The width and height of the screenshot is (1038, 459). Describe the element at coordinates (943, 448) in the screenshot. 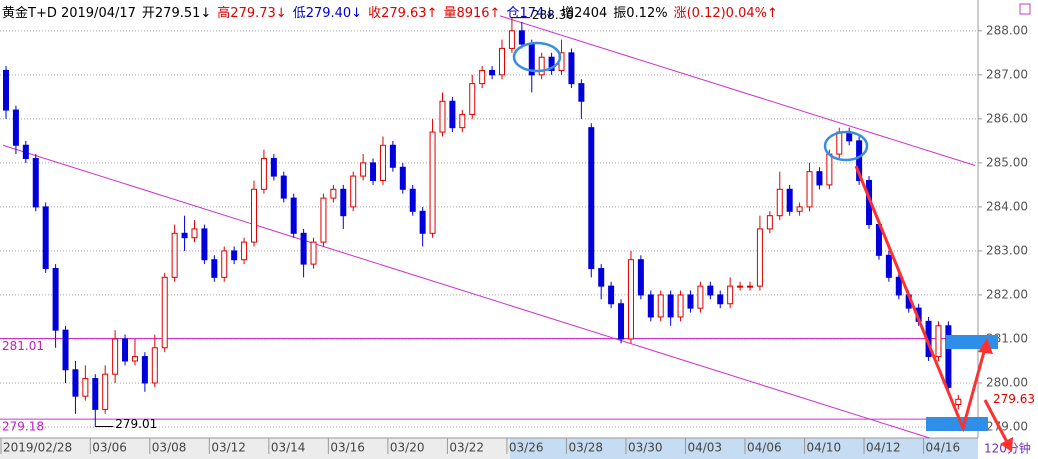

I see `x-tick-label: 04/16` at that location.